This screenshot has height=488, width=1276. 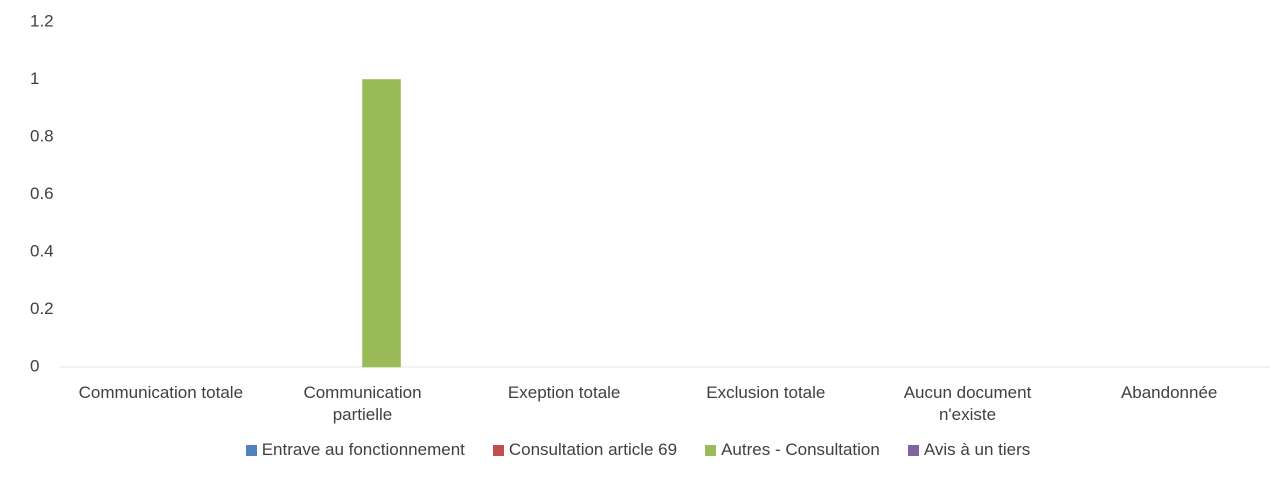 I want to click on y-tick-label: 0, so click(x=34, y=365).